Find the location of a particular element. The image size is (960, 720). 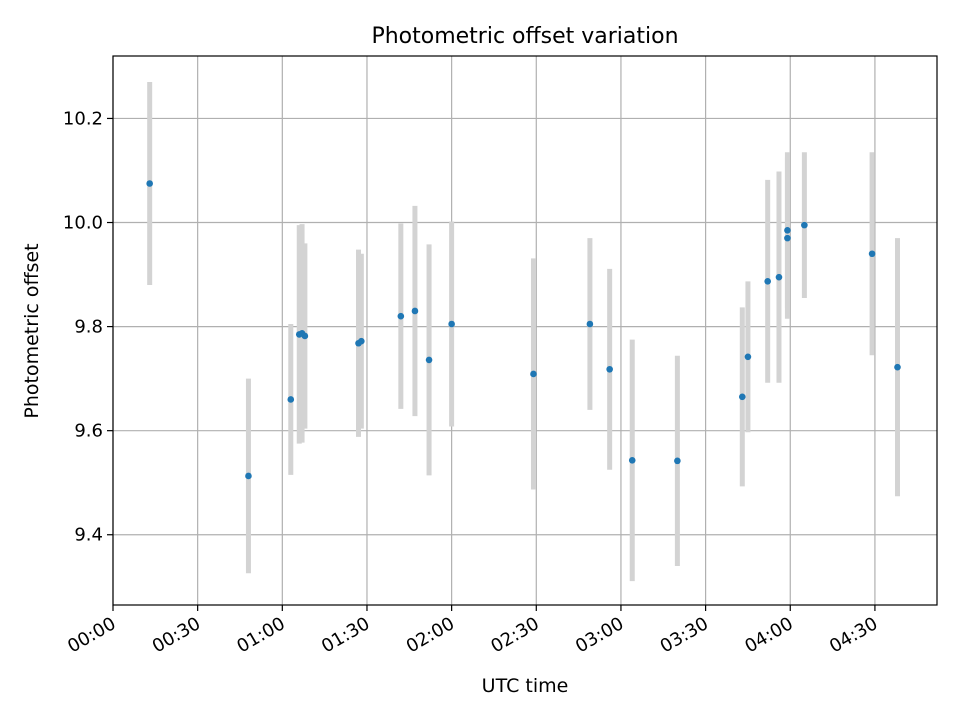

chart-title: Photometric offset variation is located at coordinates (524, 36).